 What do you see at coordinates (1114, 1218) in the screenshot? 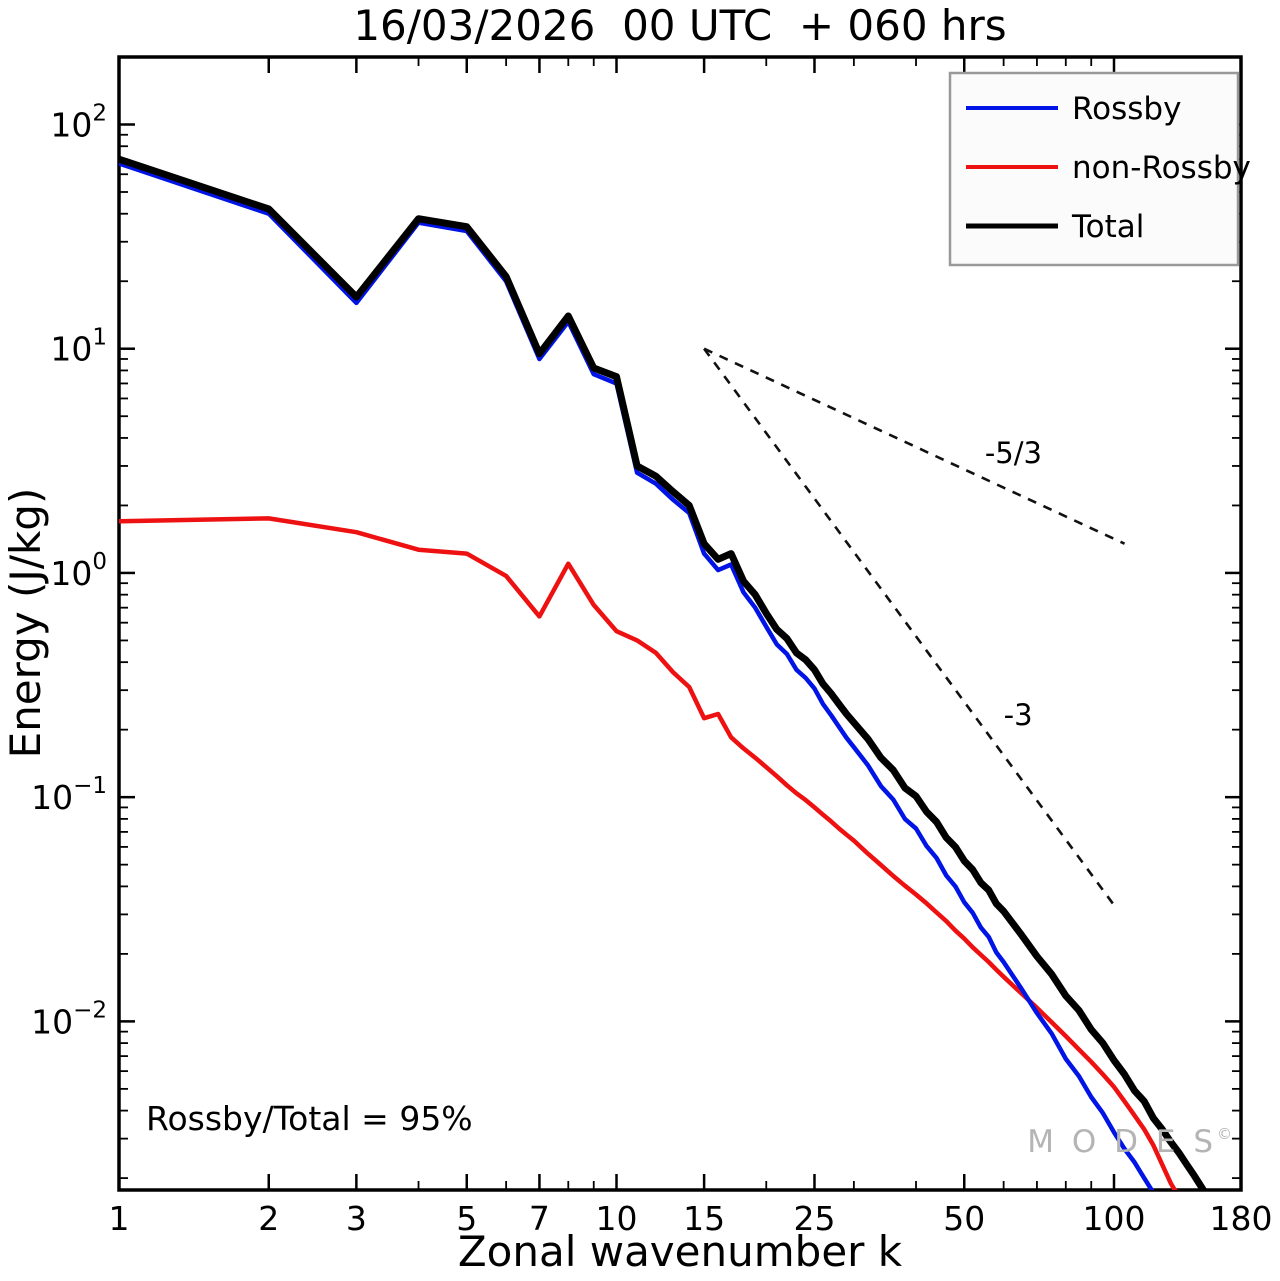
I see `x-tick-label: 100` at bounding box center [1114, 1218].